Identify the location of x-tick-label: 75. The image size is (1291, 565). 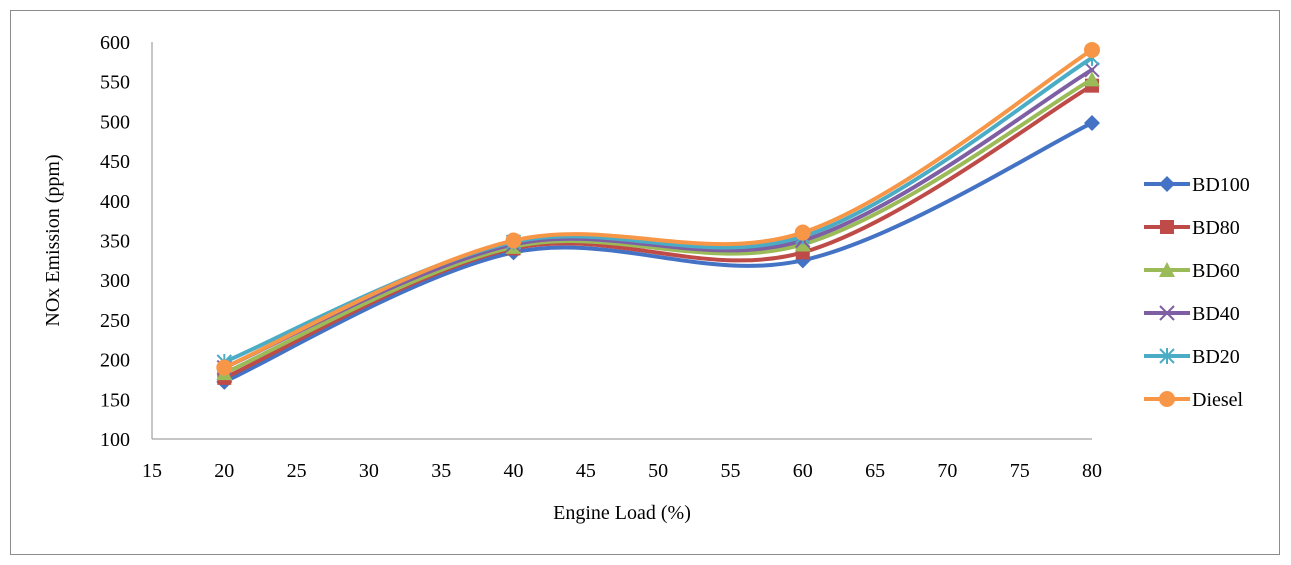
(1020, 471).